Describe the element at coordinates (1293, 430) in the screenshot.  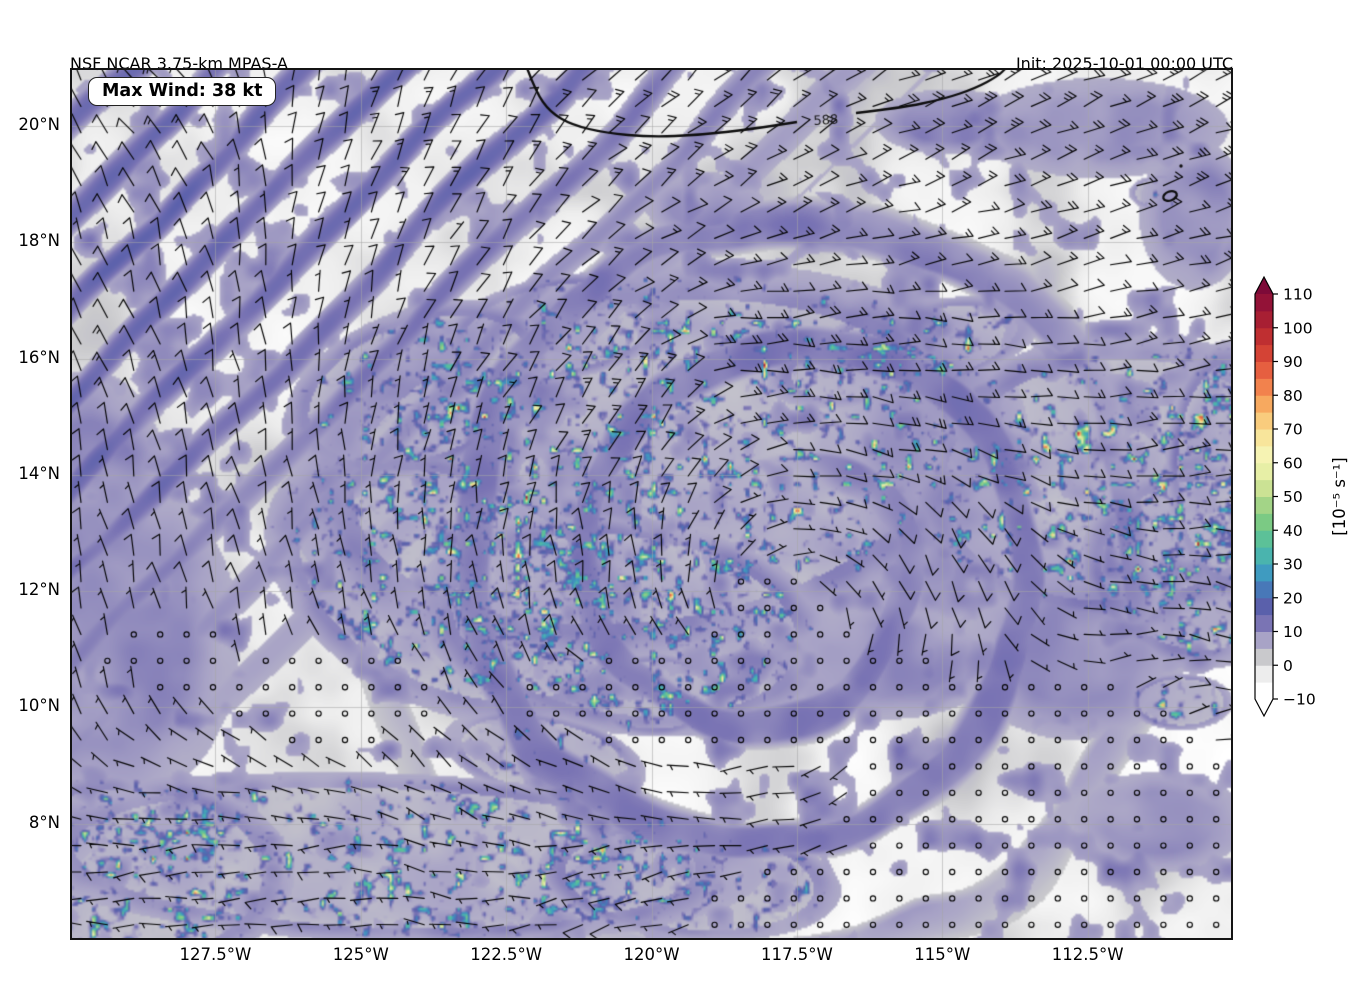
I see `colorbar-tick-label: 70` at that location.